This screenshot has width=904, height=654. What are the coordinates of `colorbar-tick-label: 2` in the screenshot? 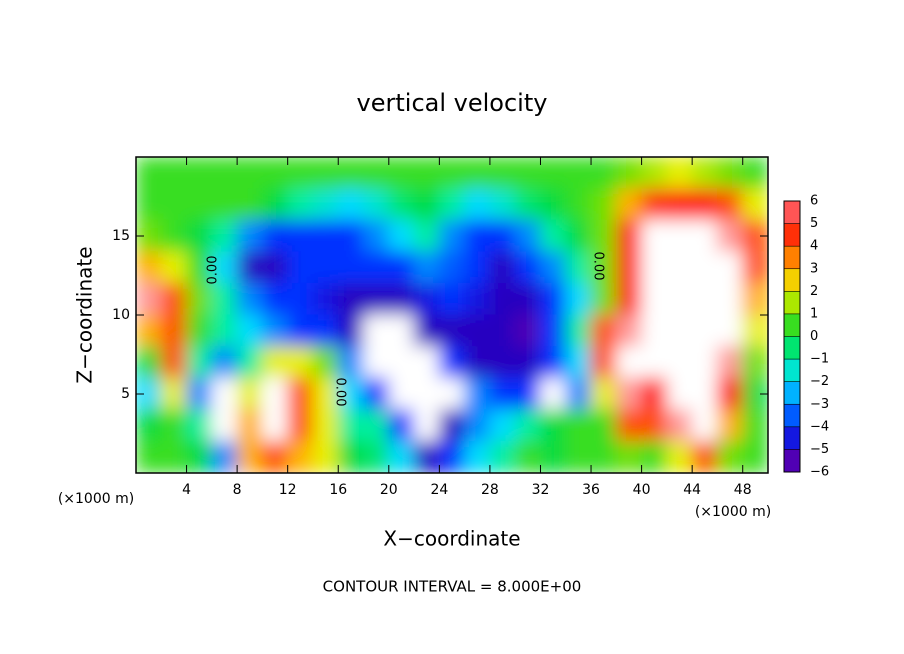 It's located at (814, 291).